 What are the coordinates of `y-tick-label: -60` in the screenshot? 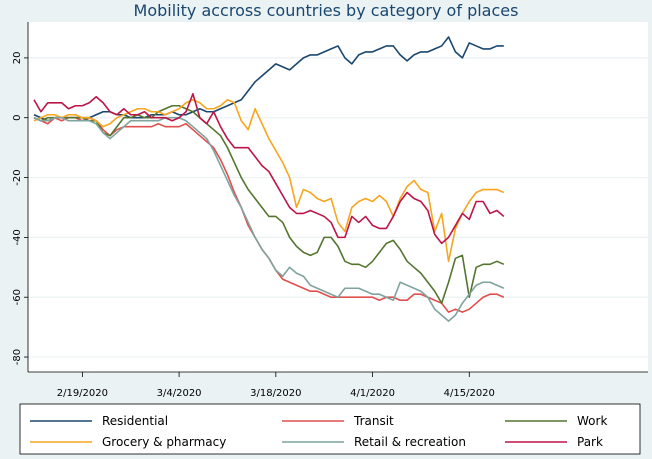 It's located at (17, 297).